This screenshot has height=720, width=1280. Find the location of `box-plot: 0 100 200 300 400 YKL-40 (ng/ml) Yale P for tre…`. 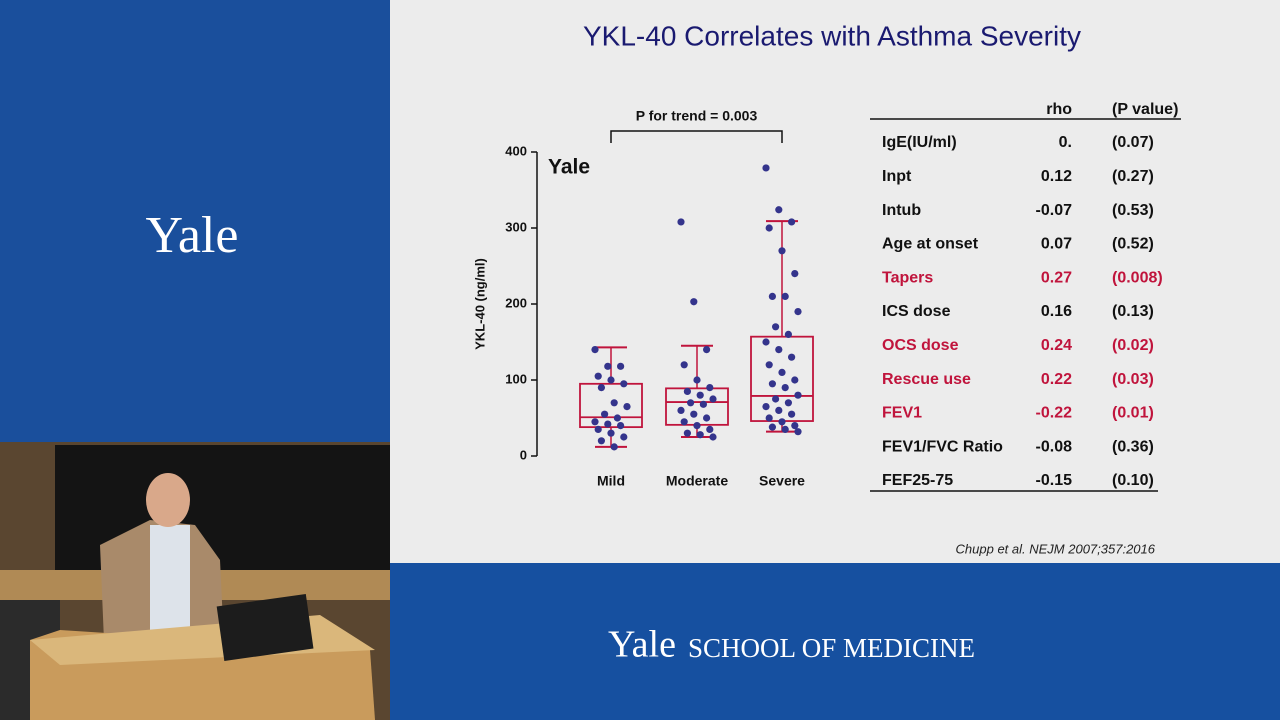

box-plot: 0 100 200 300 400 YKL-40 (ng/ml) Yale P for tre… is located at coordinates (643, 298).